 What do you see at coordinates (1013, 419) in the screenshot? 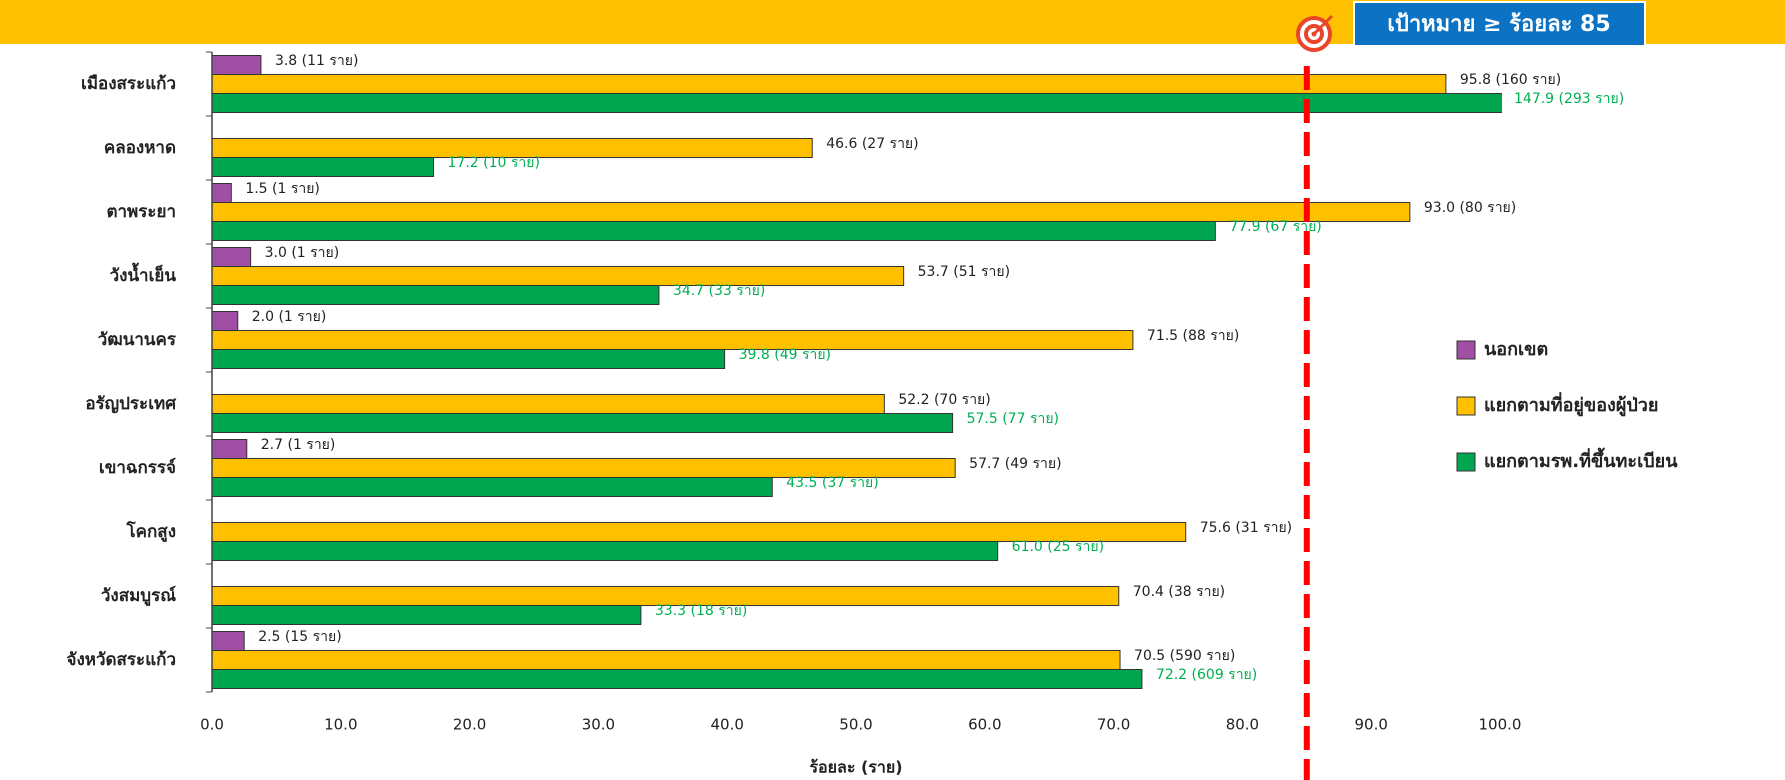
I see `value-label: 57.5 (77 ราย)` at bounding box center [1013, 419].